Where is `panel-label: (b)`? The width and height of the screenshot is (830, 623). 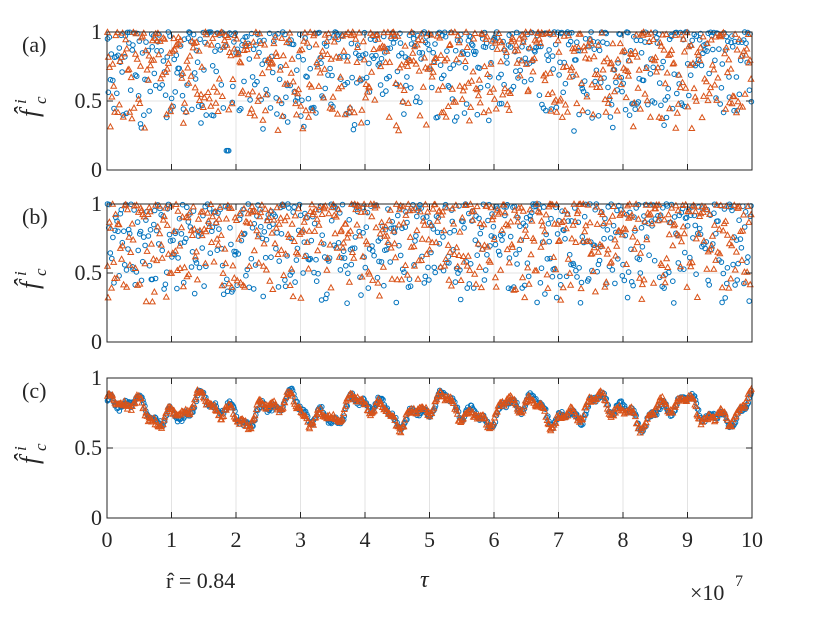
panel-label: (b) is located at coordinates (35, 216).